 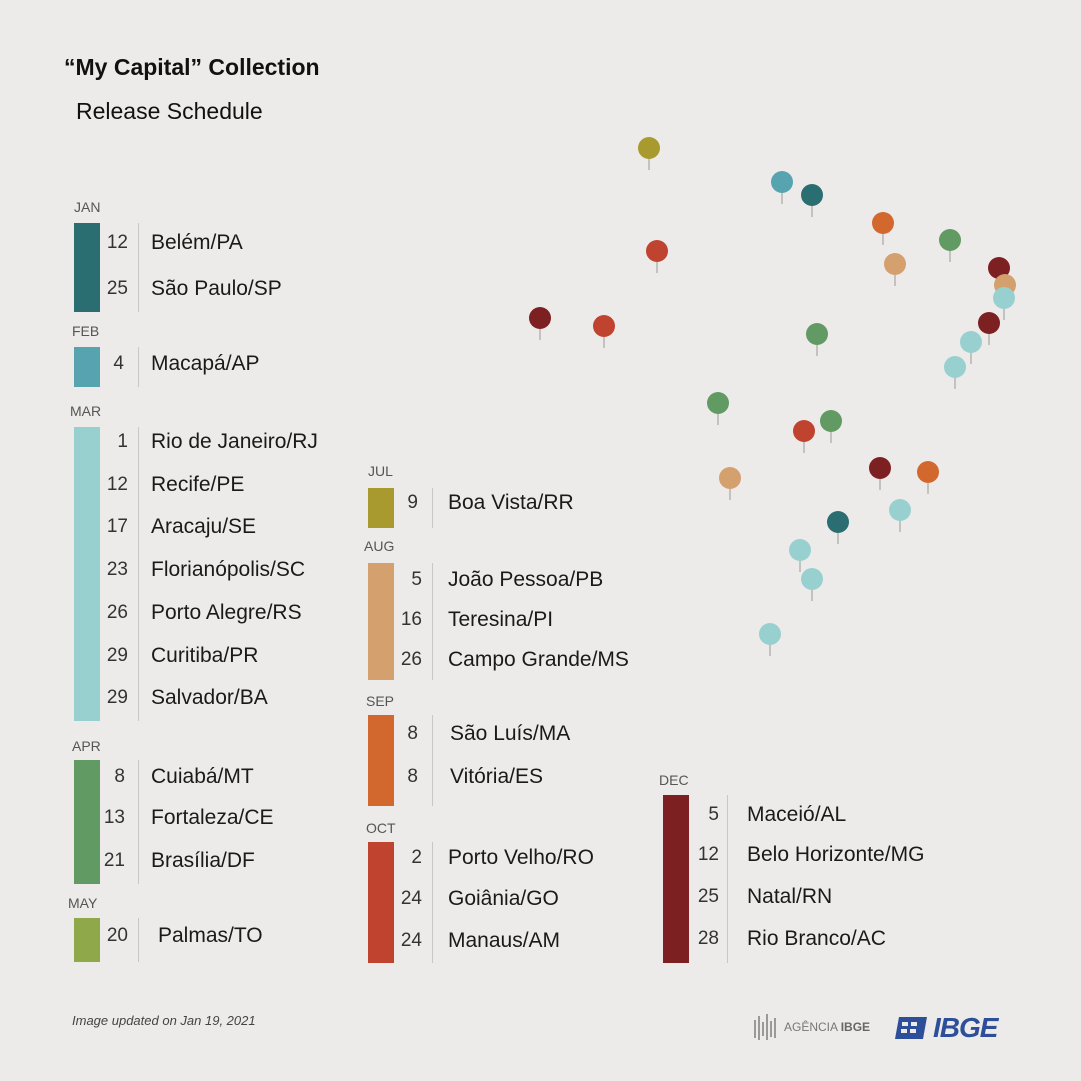 I want to click on month-label-sep: SEP, so click(x=380, y=701).